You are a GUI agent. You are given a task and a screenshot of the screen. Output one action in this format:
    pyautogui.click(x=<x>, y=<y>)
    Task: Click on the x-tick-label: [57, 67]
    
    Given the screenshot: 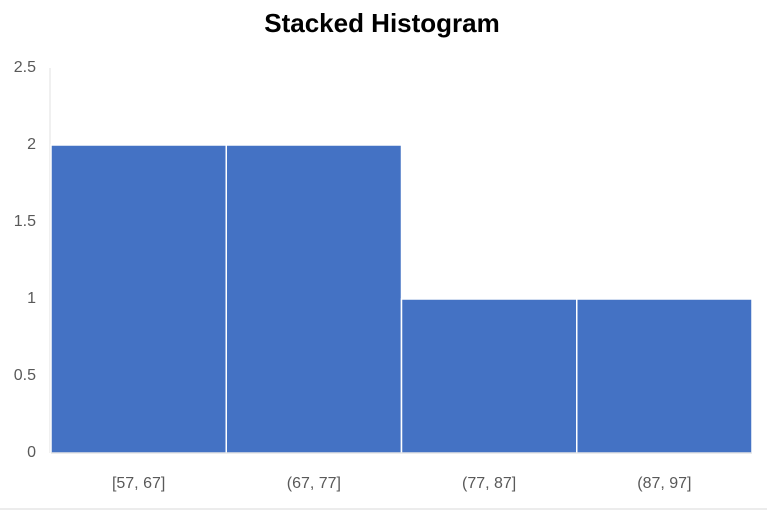 What is the action you would take?
    pyautogui.click(x=138, y=483)
    